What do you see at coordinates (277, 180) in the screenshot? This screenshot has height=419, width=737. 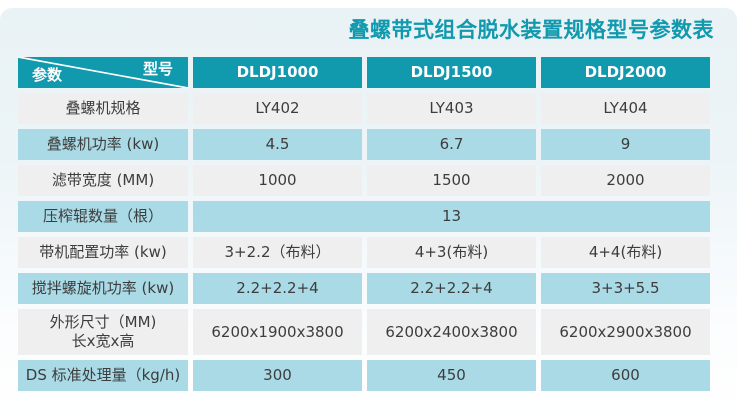 I see `cell-value: 1000` at bounding box center [277, 180].